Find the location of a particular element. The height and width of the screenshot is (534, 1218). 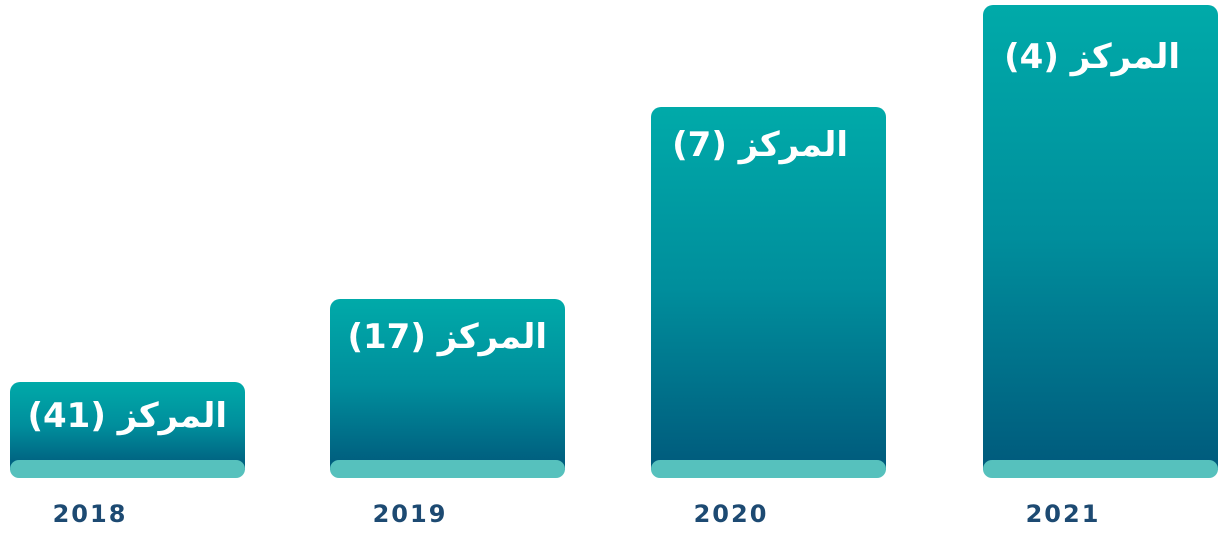

rank-label: المركز (4) is located at coordinates (1092, 57).